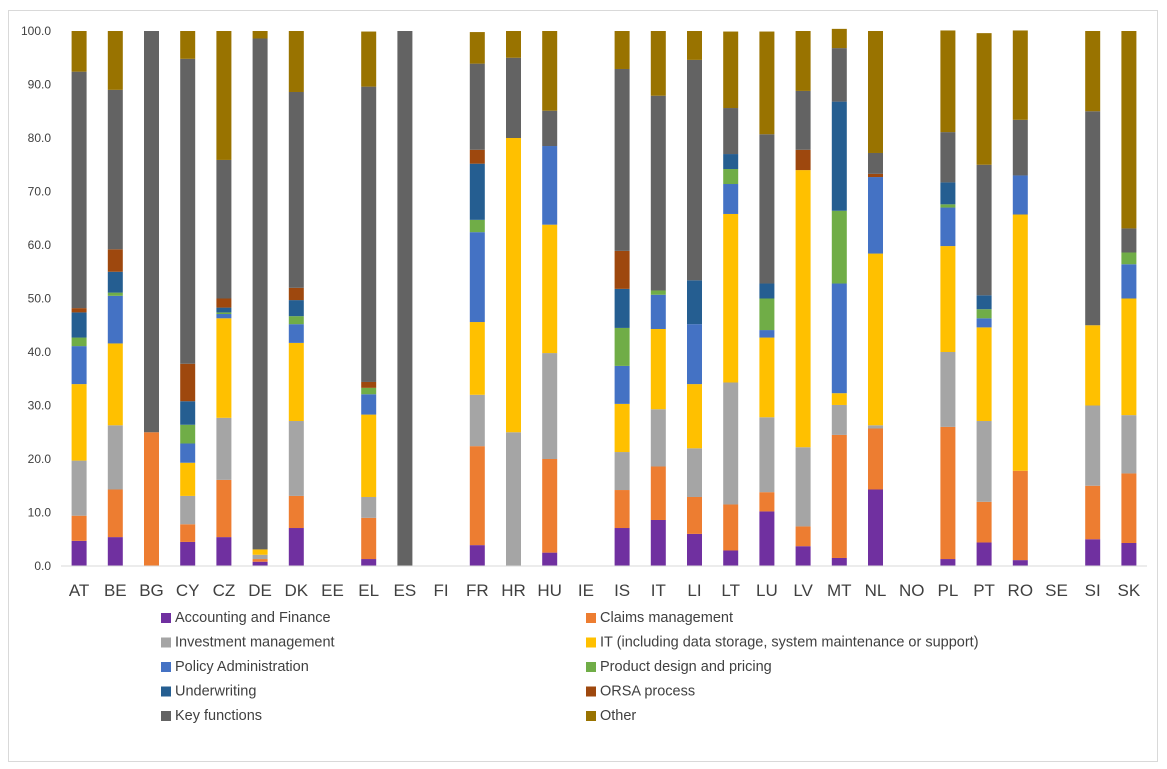 The image size is (1167, 769). Describe the element at coordinates (549, 590) in the screenshot. I see `x-tick-label: HU` at that location.